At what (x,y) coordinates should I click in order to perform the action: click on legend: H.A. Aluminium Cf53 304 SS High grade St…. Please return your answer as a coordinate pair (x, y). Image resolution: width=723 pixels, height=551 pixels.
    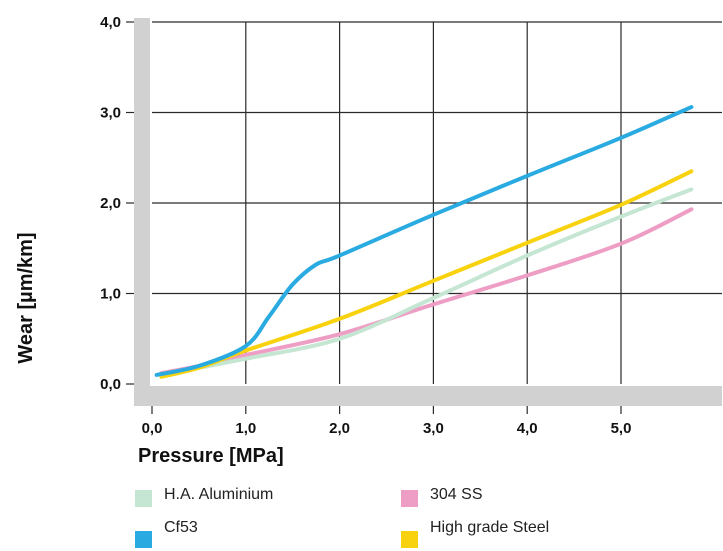
    Looking at the image, I should click on (342, 517).